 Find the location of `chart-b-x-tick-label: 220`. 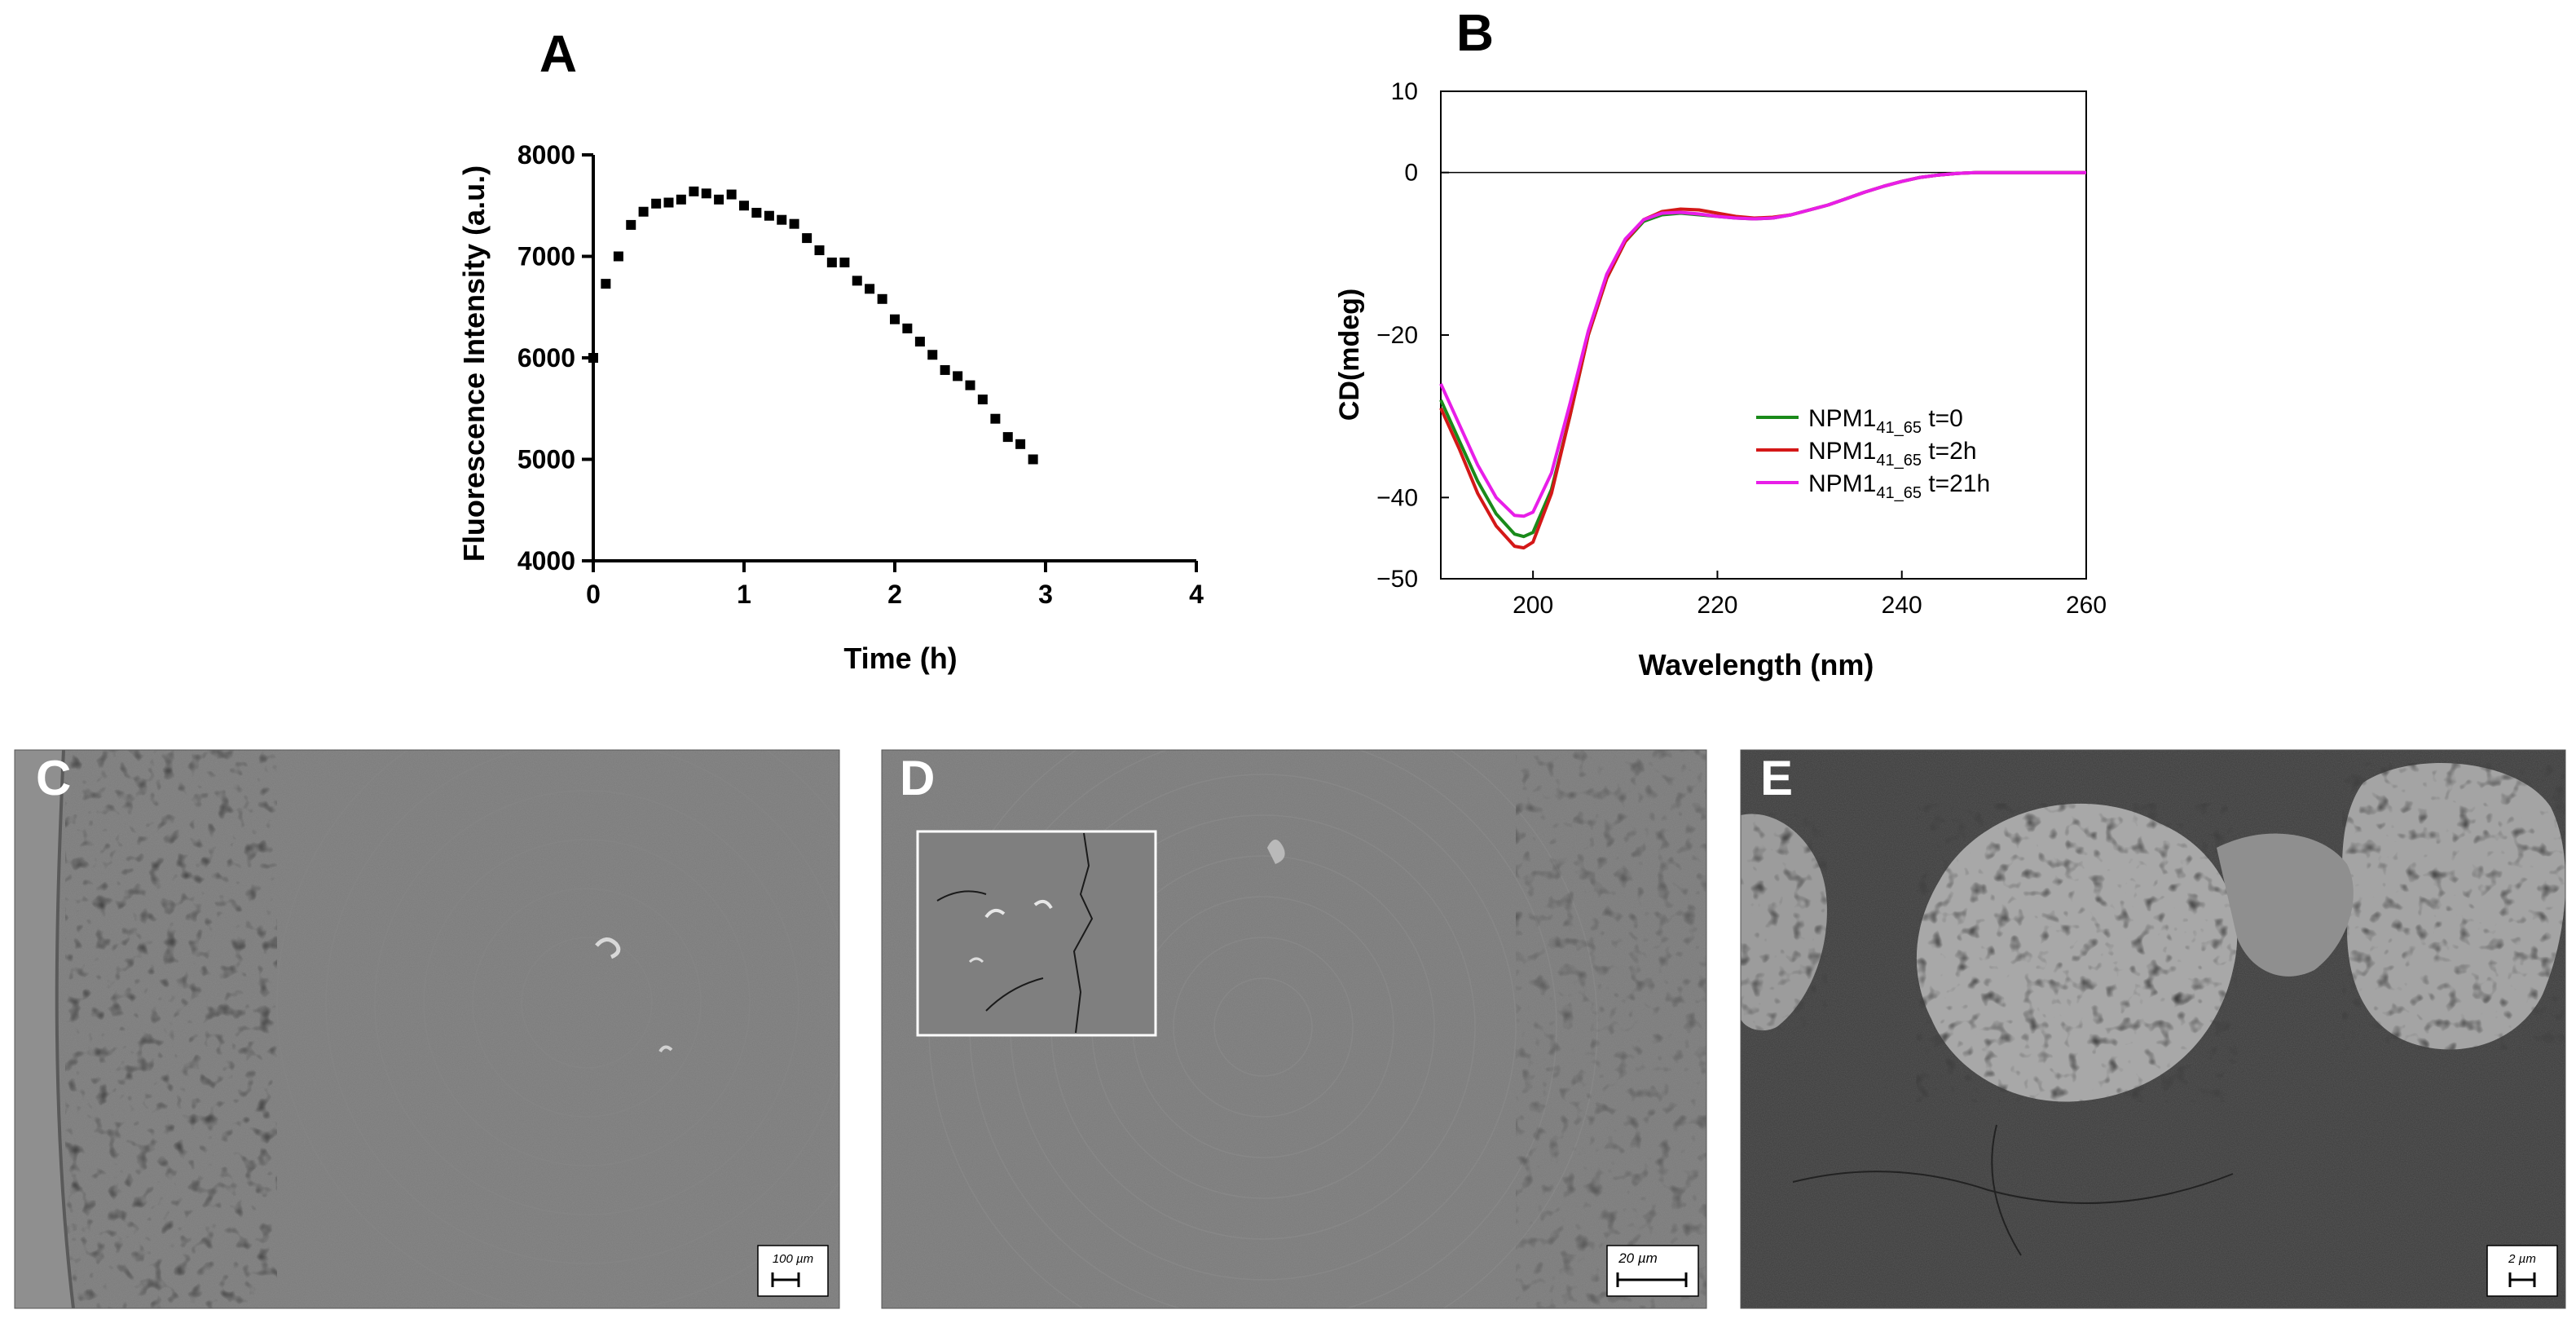

chart-b-x-tick-label: 220 is located at coordinates (1717, 605).